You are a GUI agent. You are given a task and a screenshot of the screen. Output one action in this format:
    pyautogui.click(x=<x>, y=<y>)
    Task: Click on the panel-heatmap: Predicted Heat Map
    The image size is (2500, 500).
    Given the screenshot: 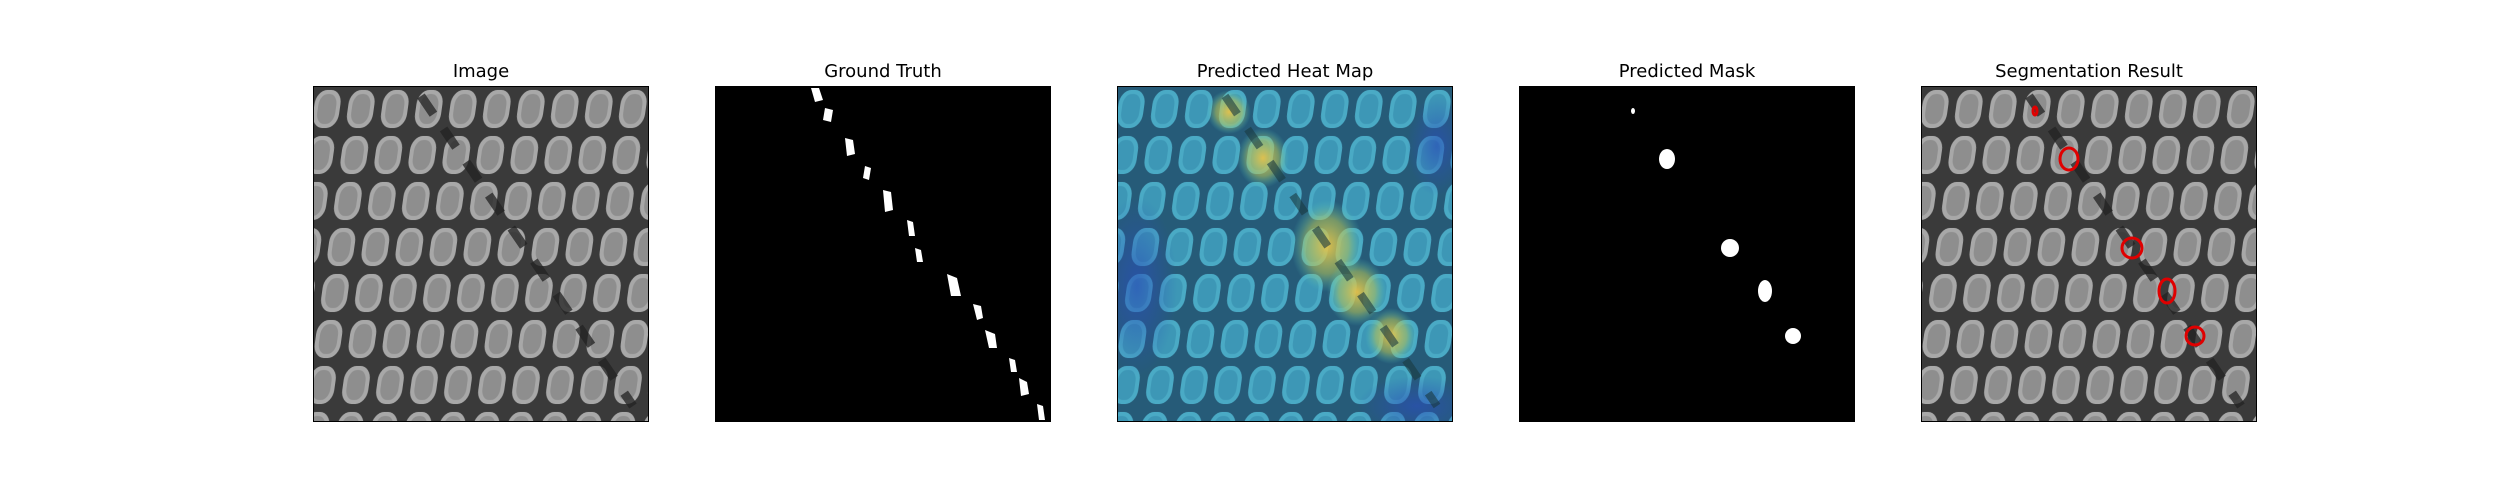 What is the action you would take?
    pyautogui.click(x=1285, y=242)
    